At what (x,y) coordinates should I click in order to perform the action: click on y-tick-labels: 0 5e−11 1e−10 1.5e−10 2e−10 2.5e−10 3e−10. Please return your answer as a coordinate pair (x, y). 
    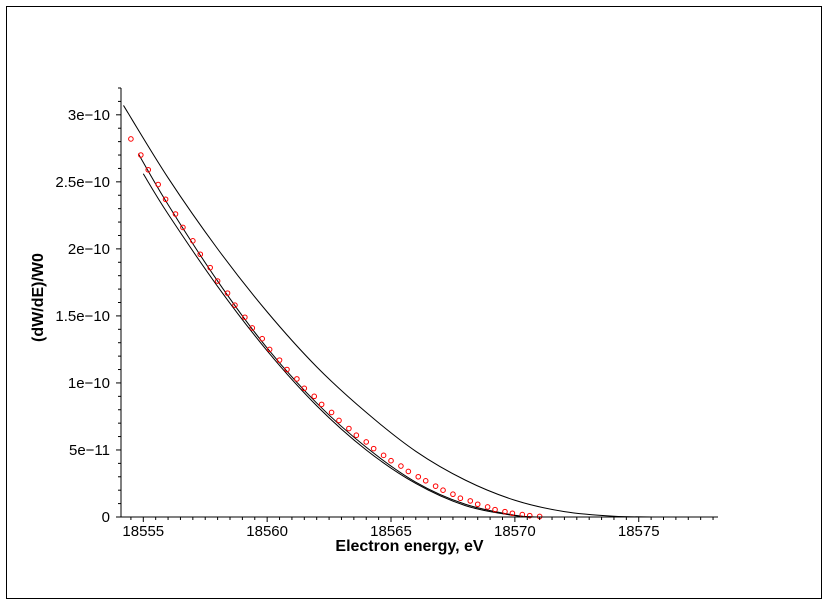
    Looking at the image, I should click on (82, 316).